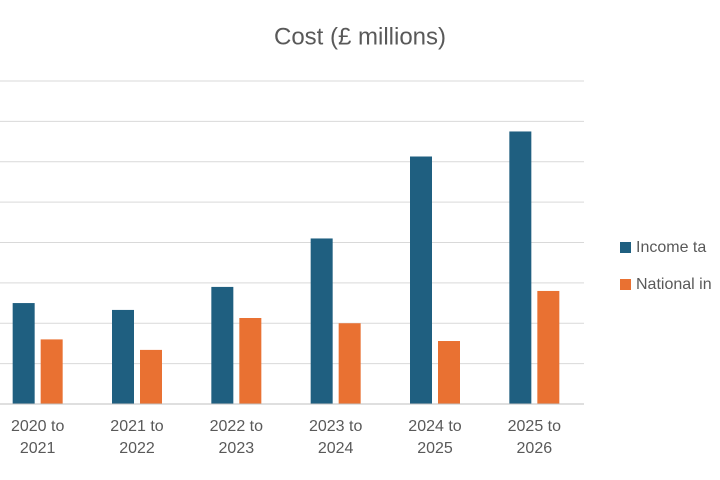 The height and width of the screenshot is (480, 720). I want to click on legend-label: National in, so click(674, 284).